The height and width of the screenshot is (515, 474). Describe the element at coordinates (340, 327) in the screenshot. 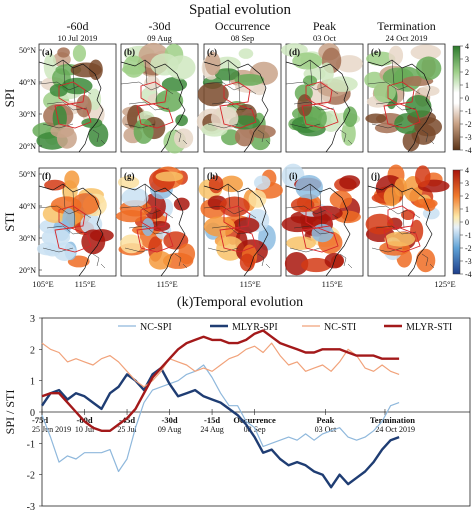

I see `legend-label: NC-STI` at that location.